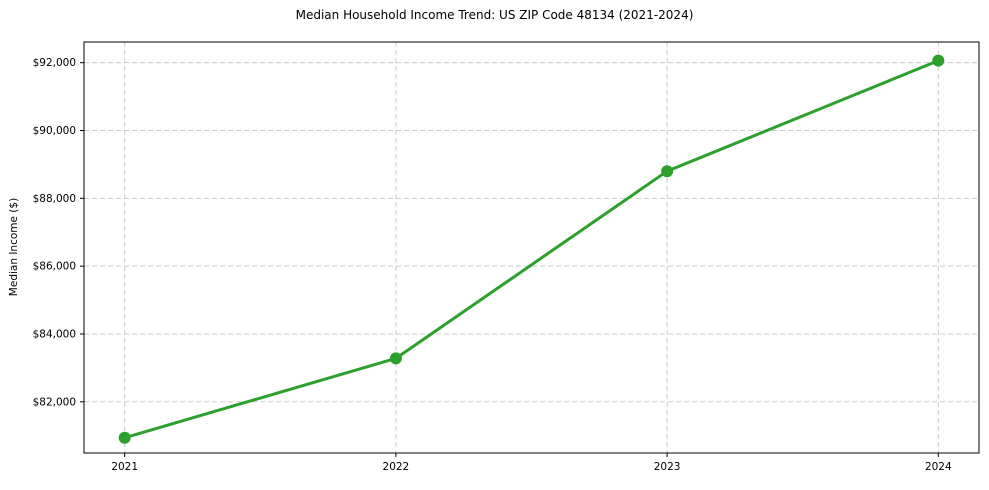 The image size is (989, 490). Describe the element at coordinates (54, 402) in the screenshot. I see `y-tick-label: $82,000` at that location.